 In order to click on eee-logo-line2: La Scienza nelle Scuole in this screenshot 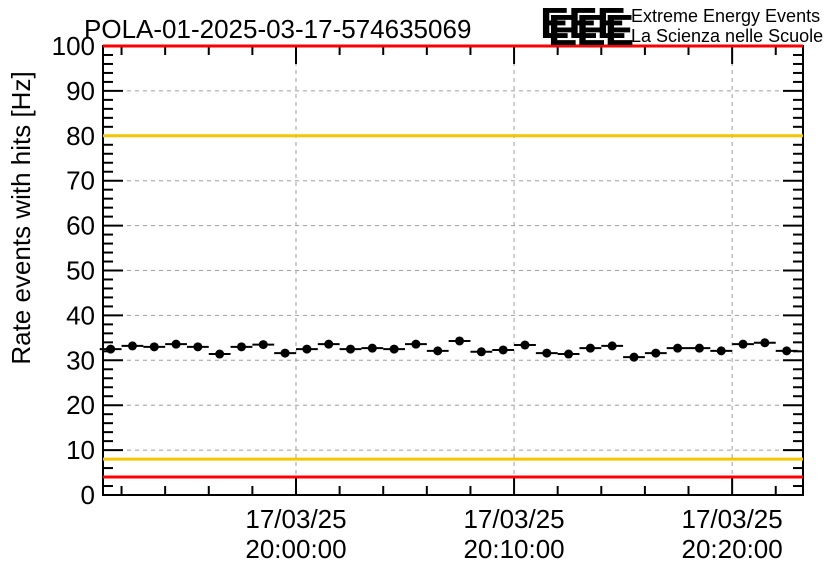, I will do `click(727, 36)`.